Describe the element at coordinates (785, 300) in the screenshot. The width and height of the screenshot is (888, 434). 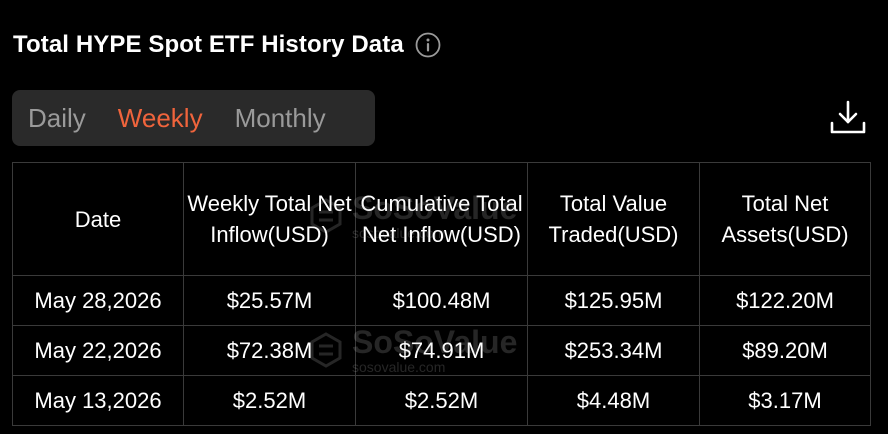
I see `cell-total-net-assets: $122.20M` at that location.